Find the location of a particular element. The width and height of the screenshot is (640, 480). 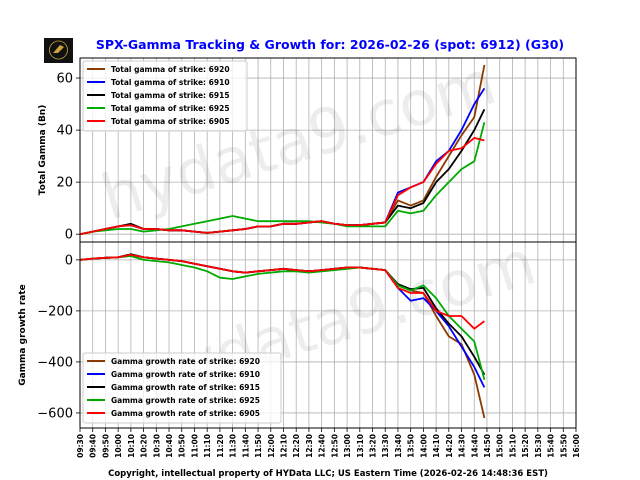

x-tick-label: 14:20 is located at coordinates (449, 446).